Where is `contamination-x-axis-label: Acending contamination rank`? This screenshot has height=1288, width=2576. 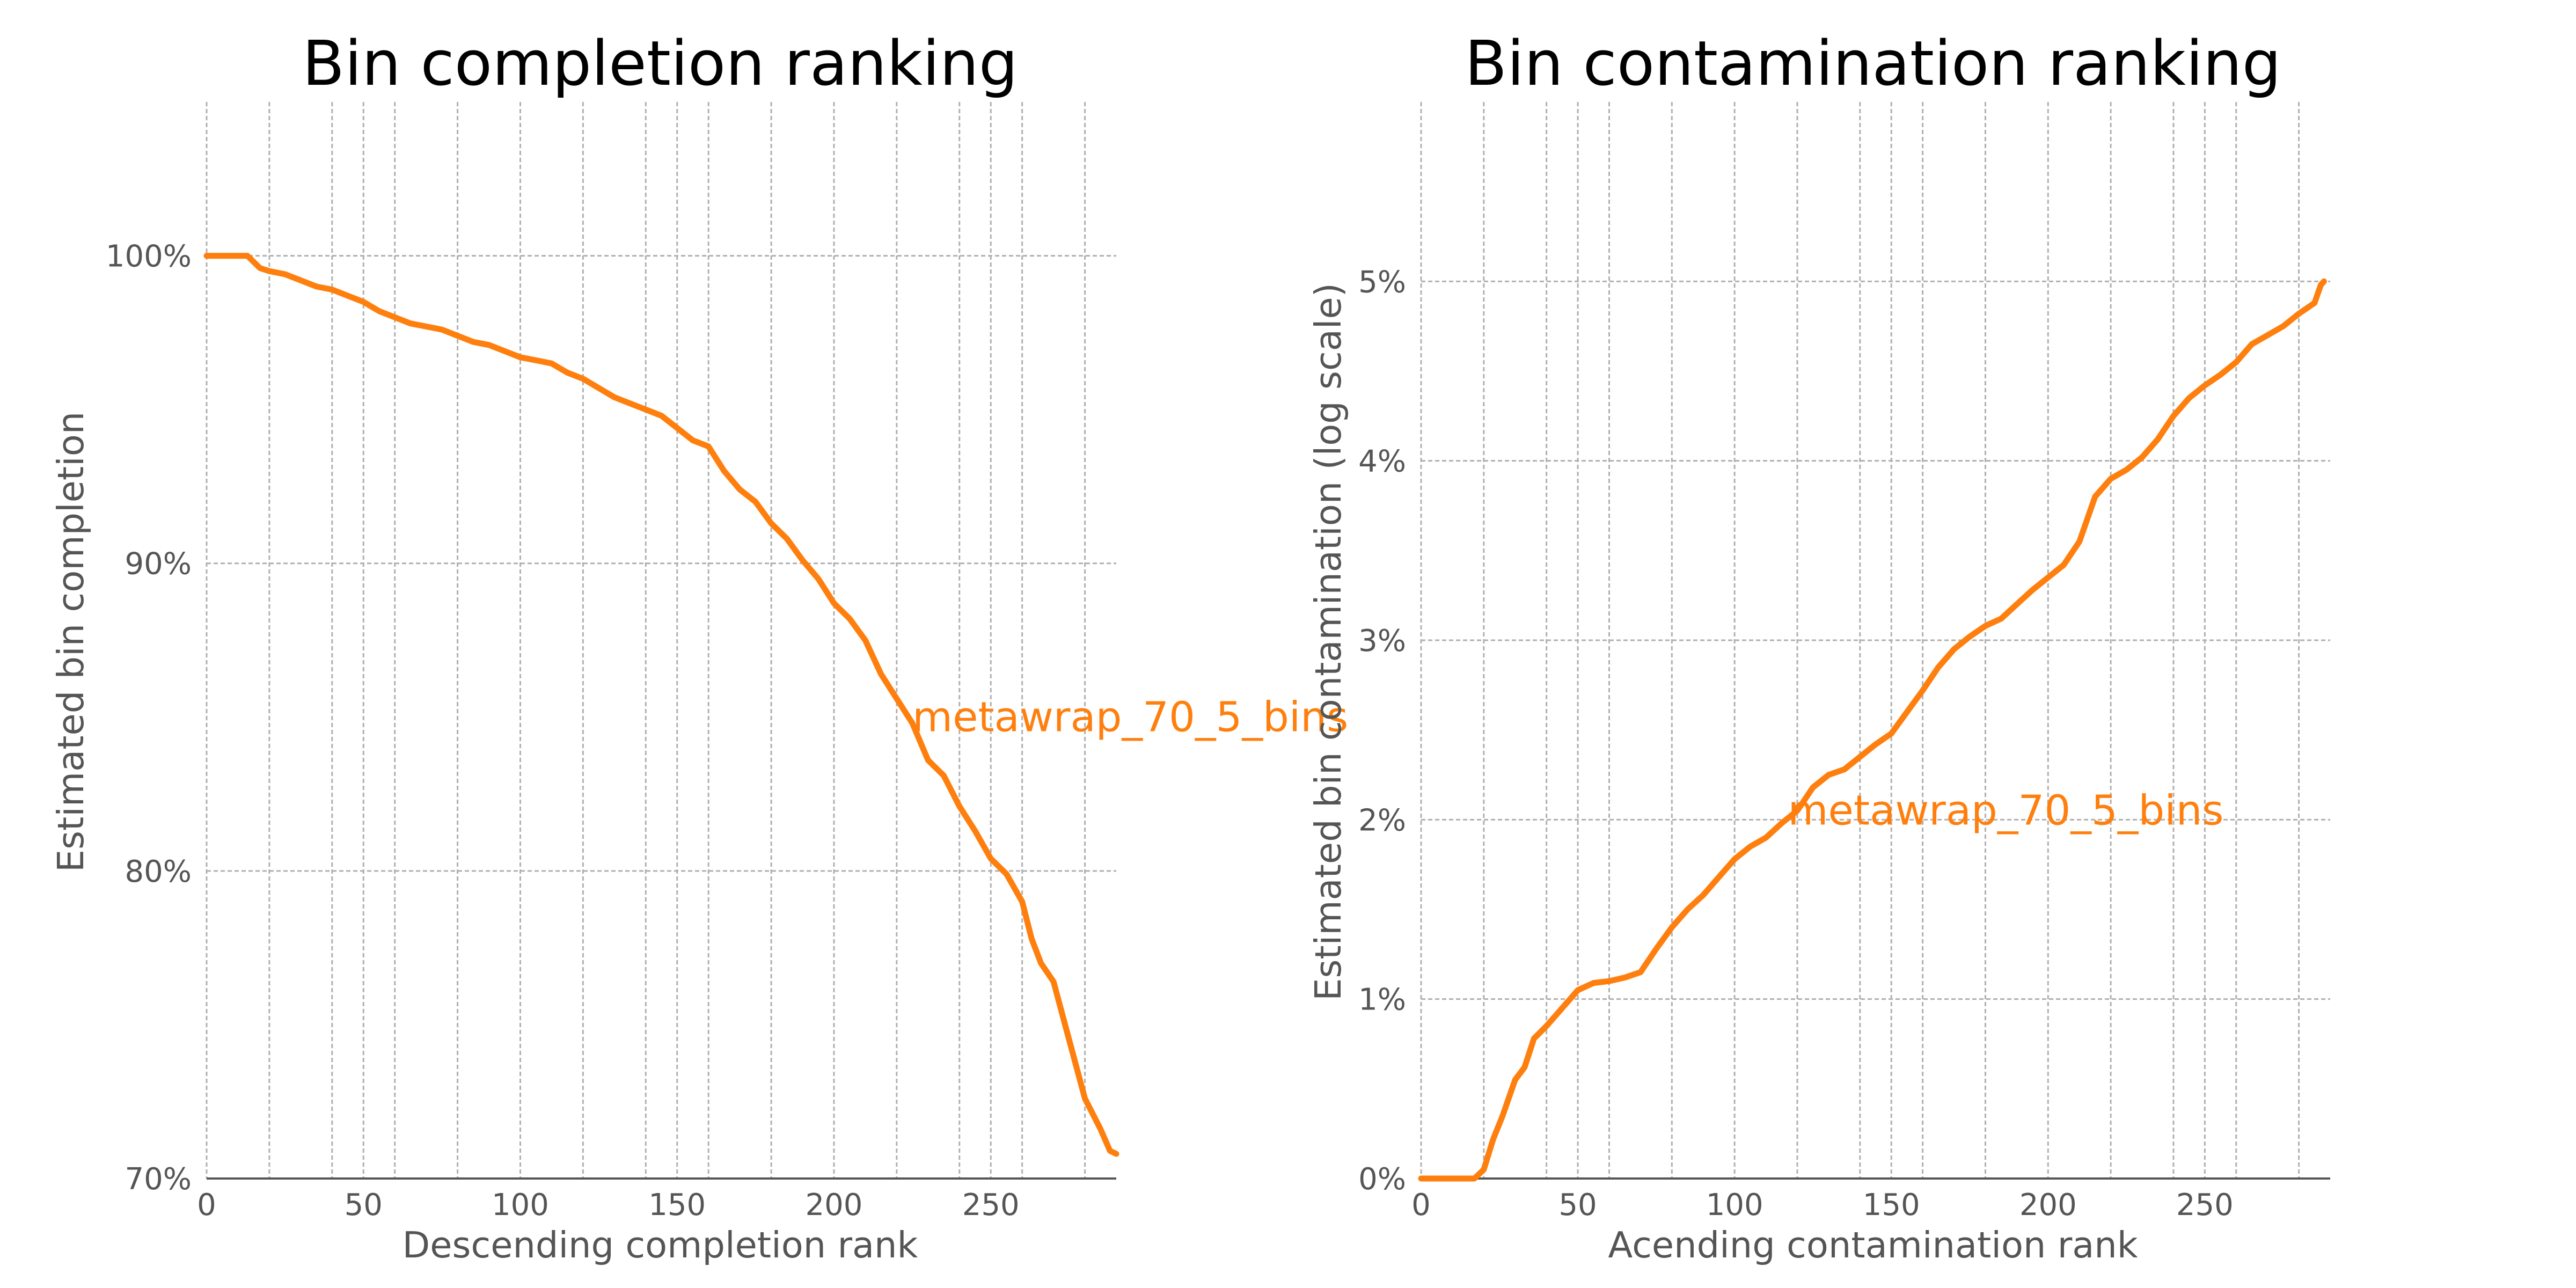
contamination-x-axis-label: Acending contamination rank is located at coordinates (1873, 1245).